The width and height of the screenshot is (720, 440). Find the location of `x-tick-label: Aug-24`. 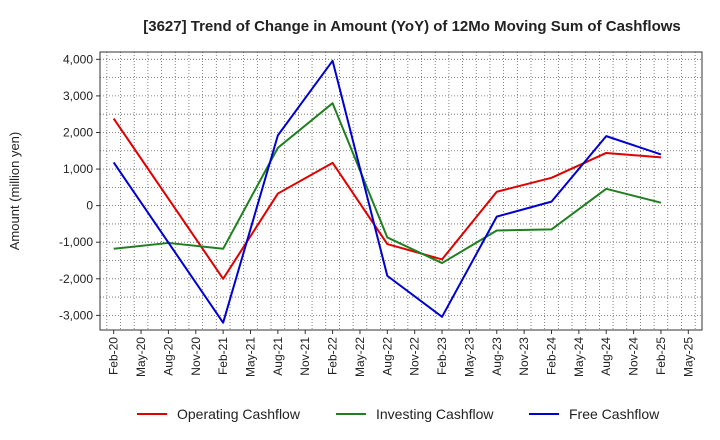

x-tick-label: Aug-24 is located at coordinates (606, 356).